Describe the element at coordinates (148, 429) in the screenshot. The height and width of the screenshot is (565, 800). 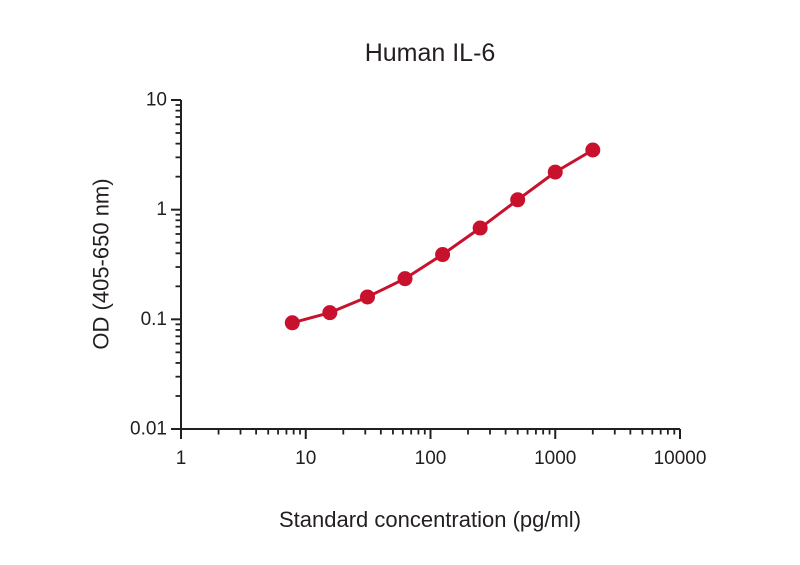
I see `y-tick-label: 0.01` at that location.